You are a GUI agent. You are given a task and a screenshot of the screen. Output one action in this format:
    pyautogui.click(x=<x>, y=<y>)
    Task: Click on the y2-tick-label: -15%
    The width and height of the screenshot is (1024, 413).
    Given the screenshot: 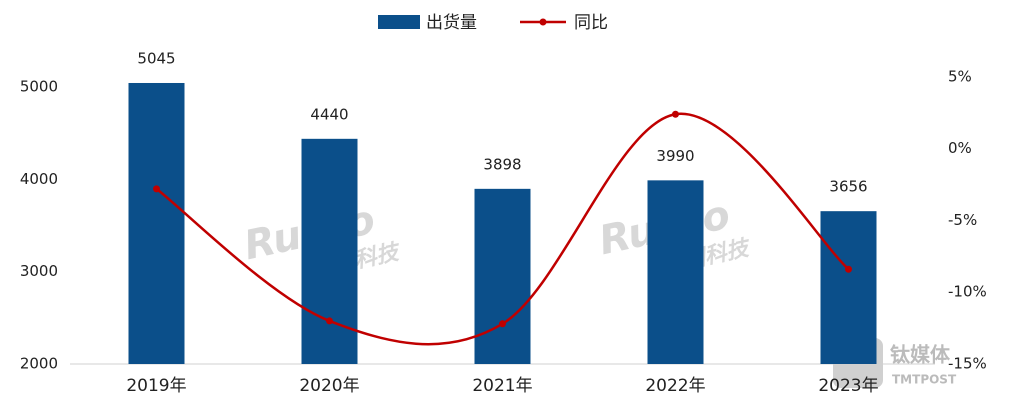 What is the action you would take?
    pyautogui.click(x=967, y=364)
    